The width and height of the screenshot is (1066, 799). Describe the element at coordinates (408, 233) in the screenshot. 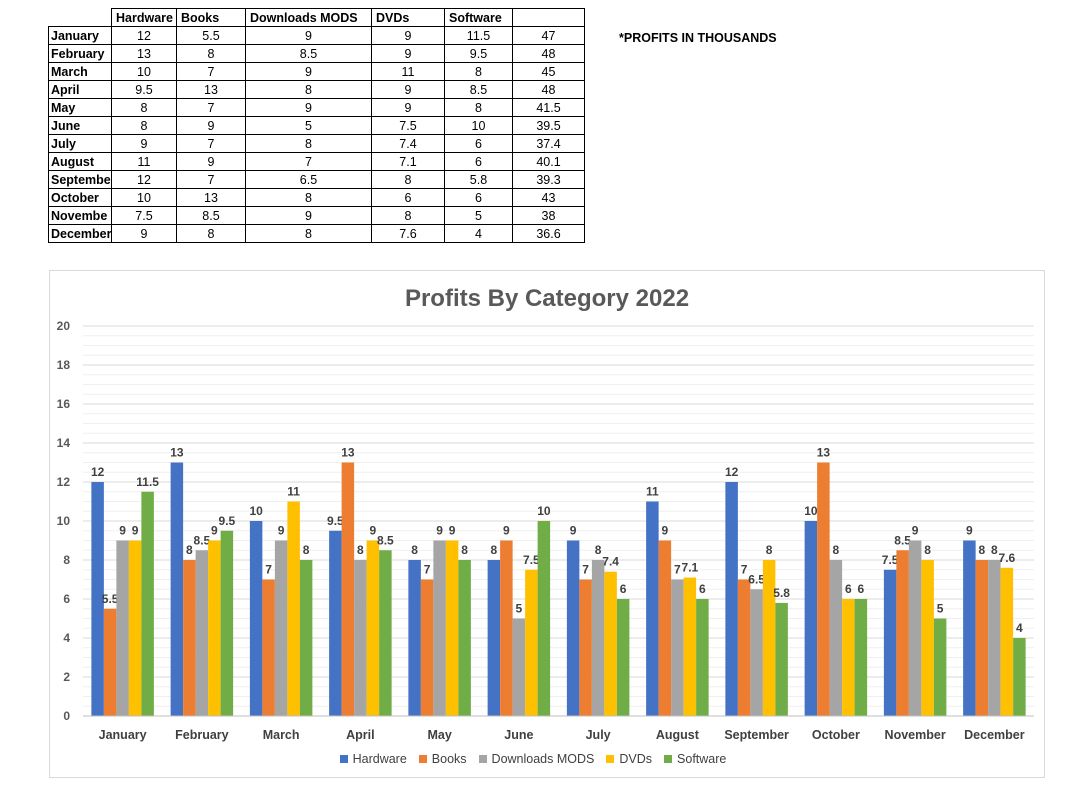

I see `table-cell: 7.6` at that location.